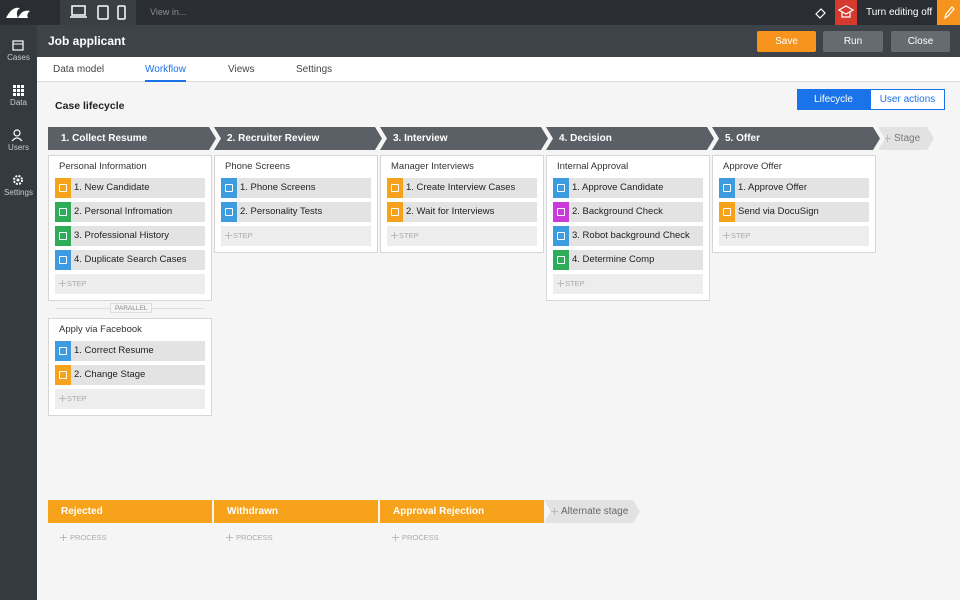 This screenshot has width=960, height=600. Describe the element at coordinates (18, 191) in the screenshot. I see `sidebar-item: Settings` at that location.